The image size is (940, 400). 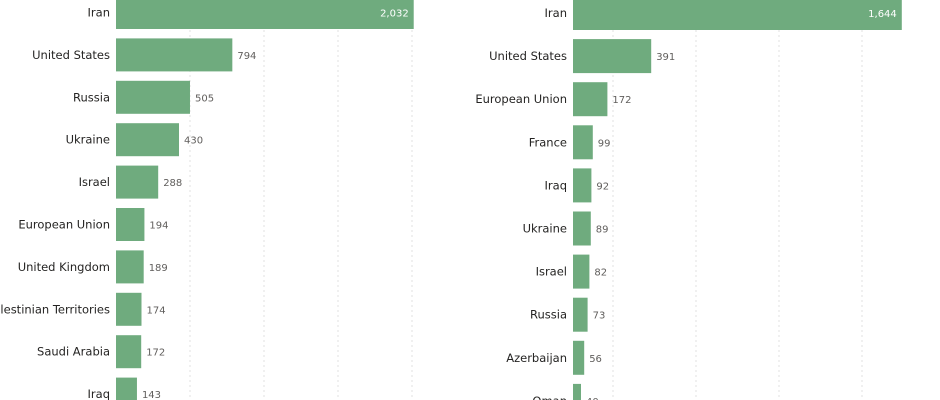 What do you see at coordinates (882, 14) in the screenshot?
I see `value-label: 1,644` at bounding box center [882, 14].